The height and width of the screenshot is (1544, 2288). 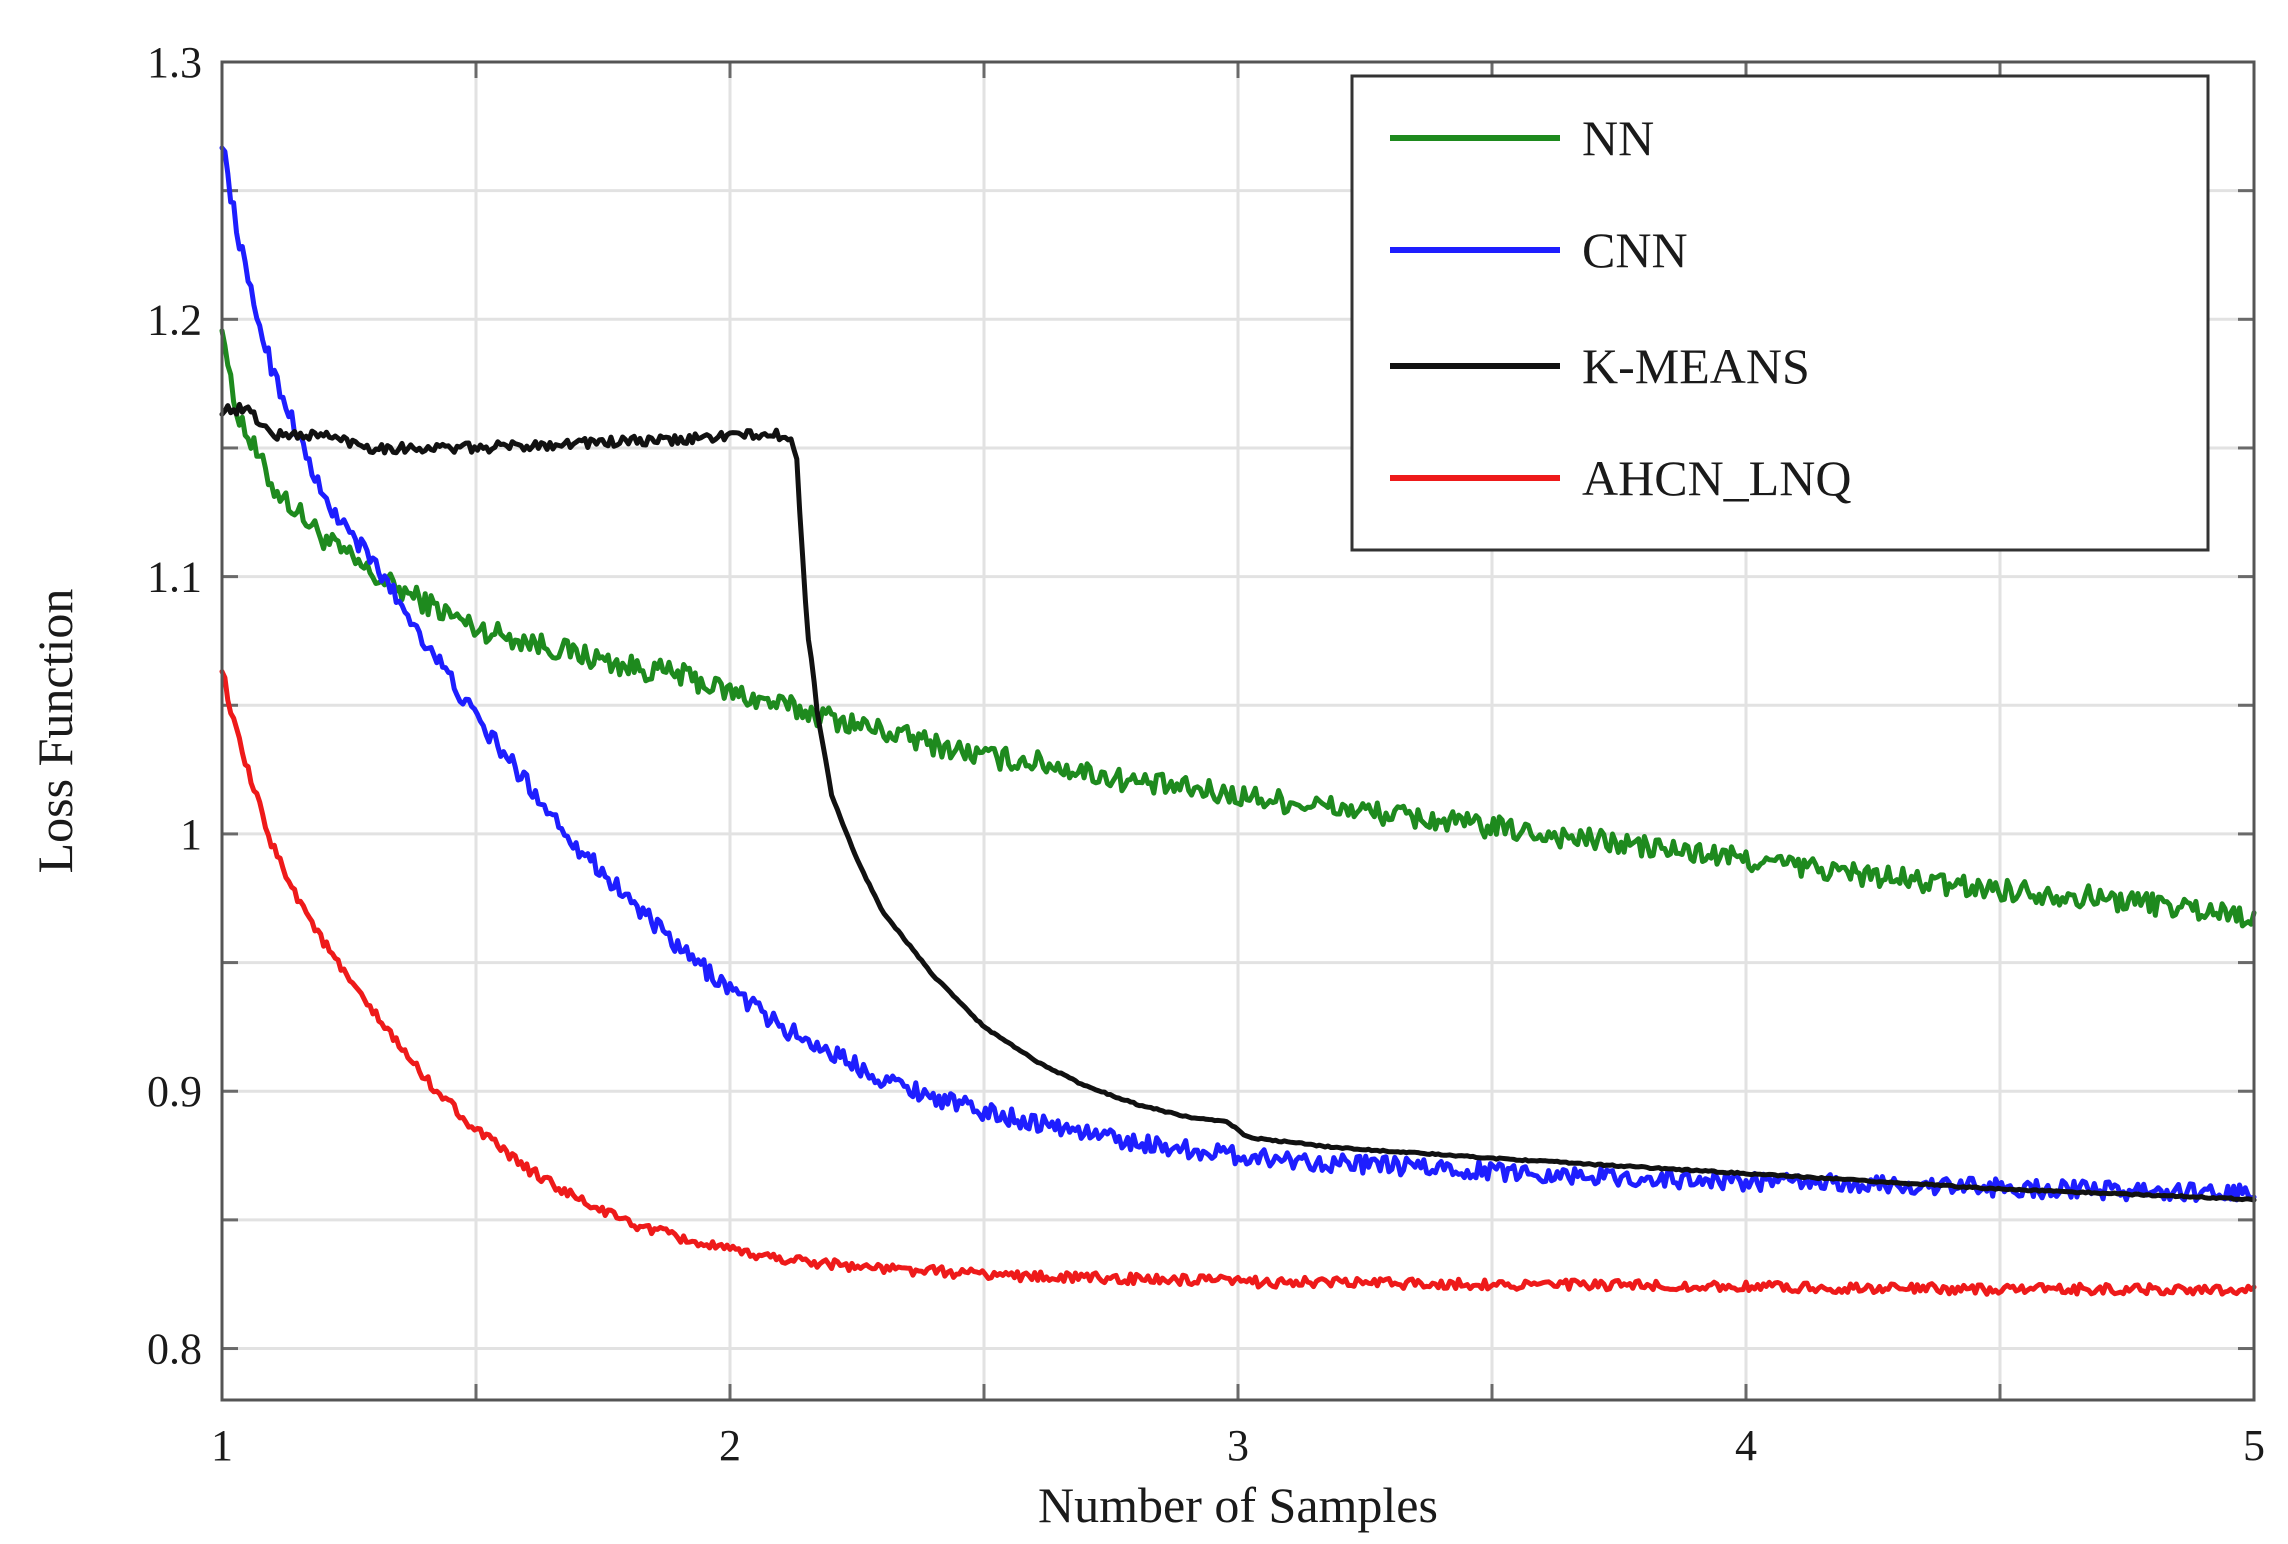 What do you see at coordinates (174, 319) in the screenshot?
I see `y-tick-label: 1.2` at bounding box center [174, 319].